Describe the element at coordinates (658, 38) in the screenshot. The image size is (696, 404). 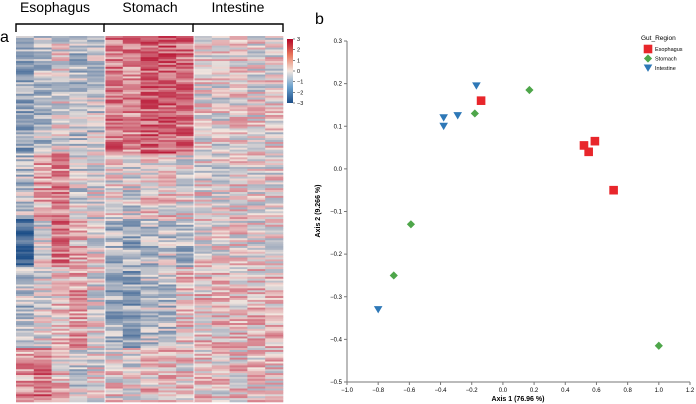
I see `legend-title: Gut_Region` at that location.